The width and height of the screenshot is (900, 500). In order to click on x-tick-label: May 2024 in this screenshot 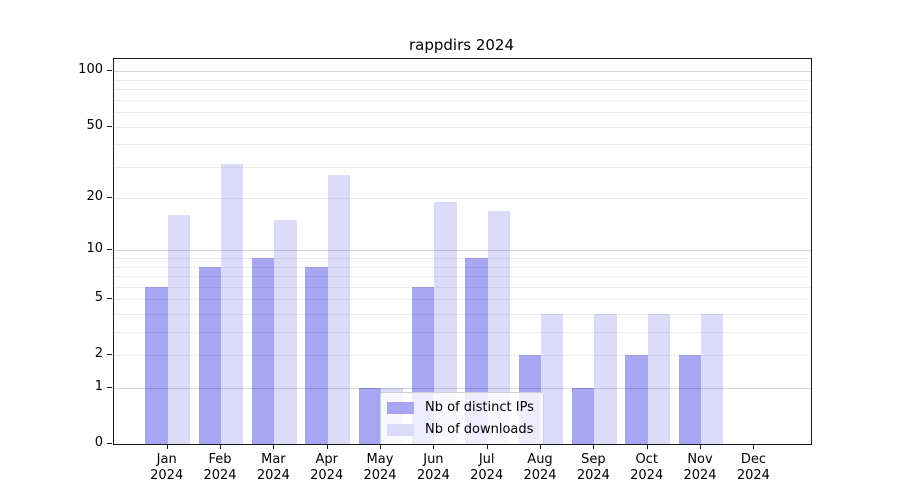, I will do `click(379, 468)`.